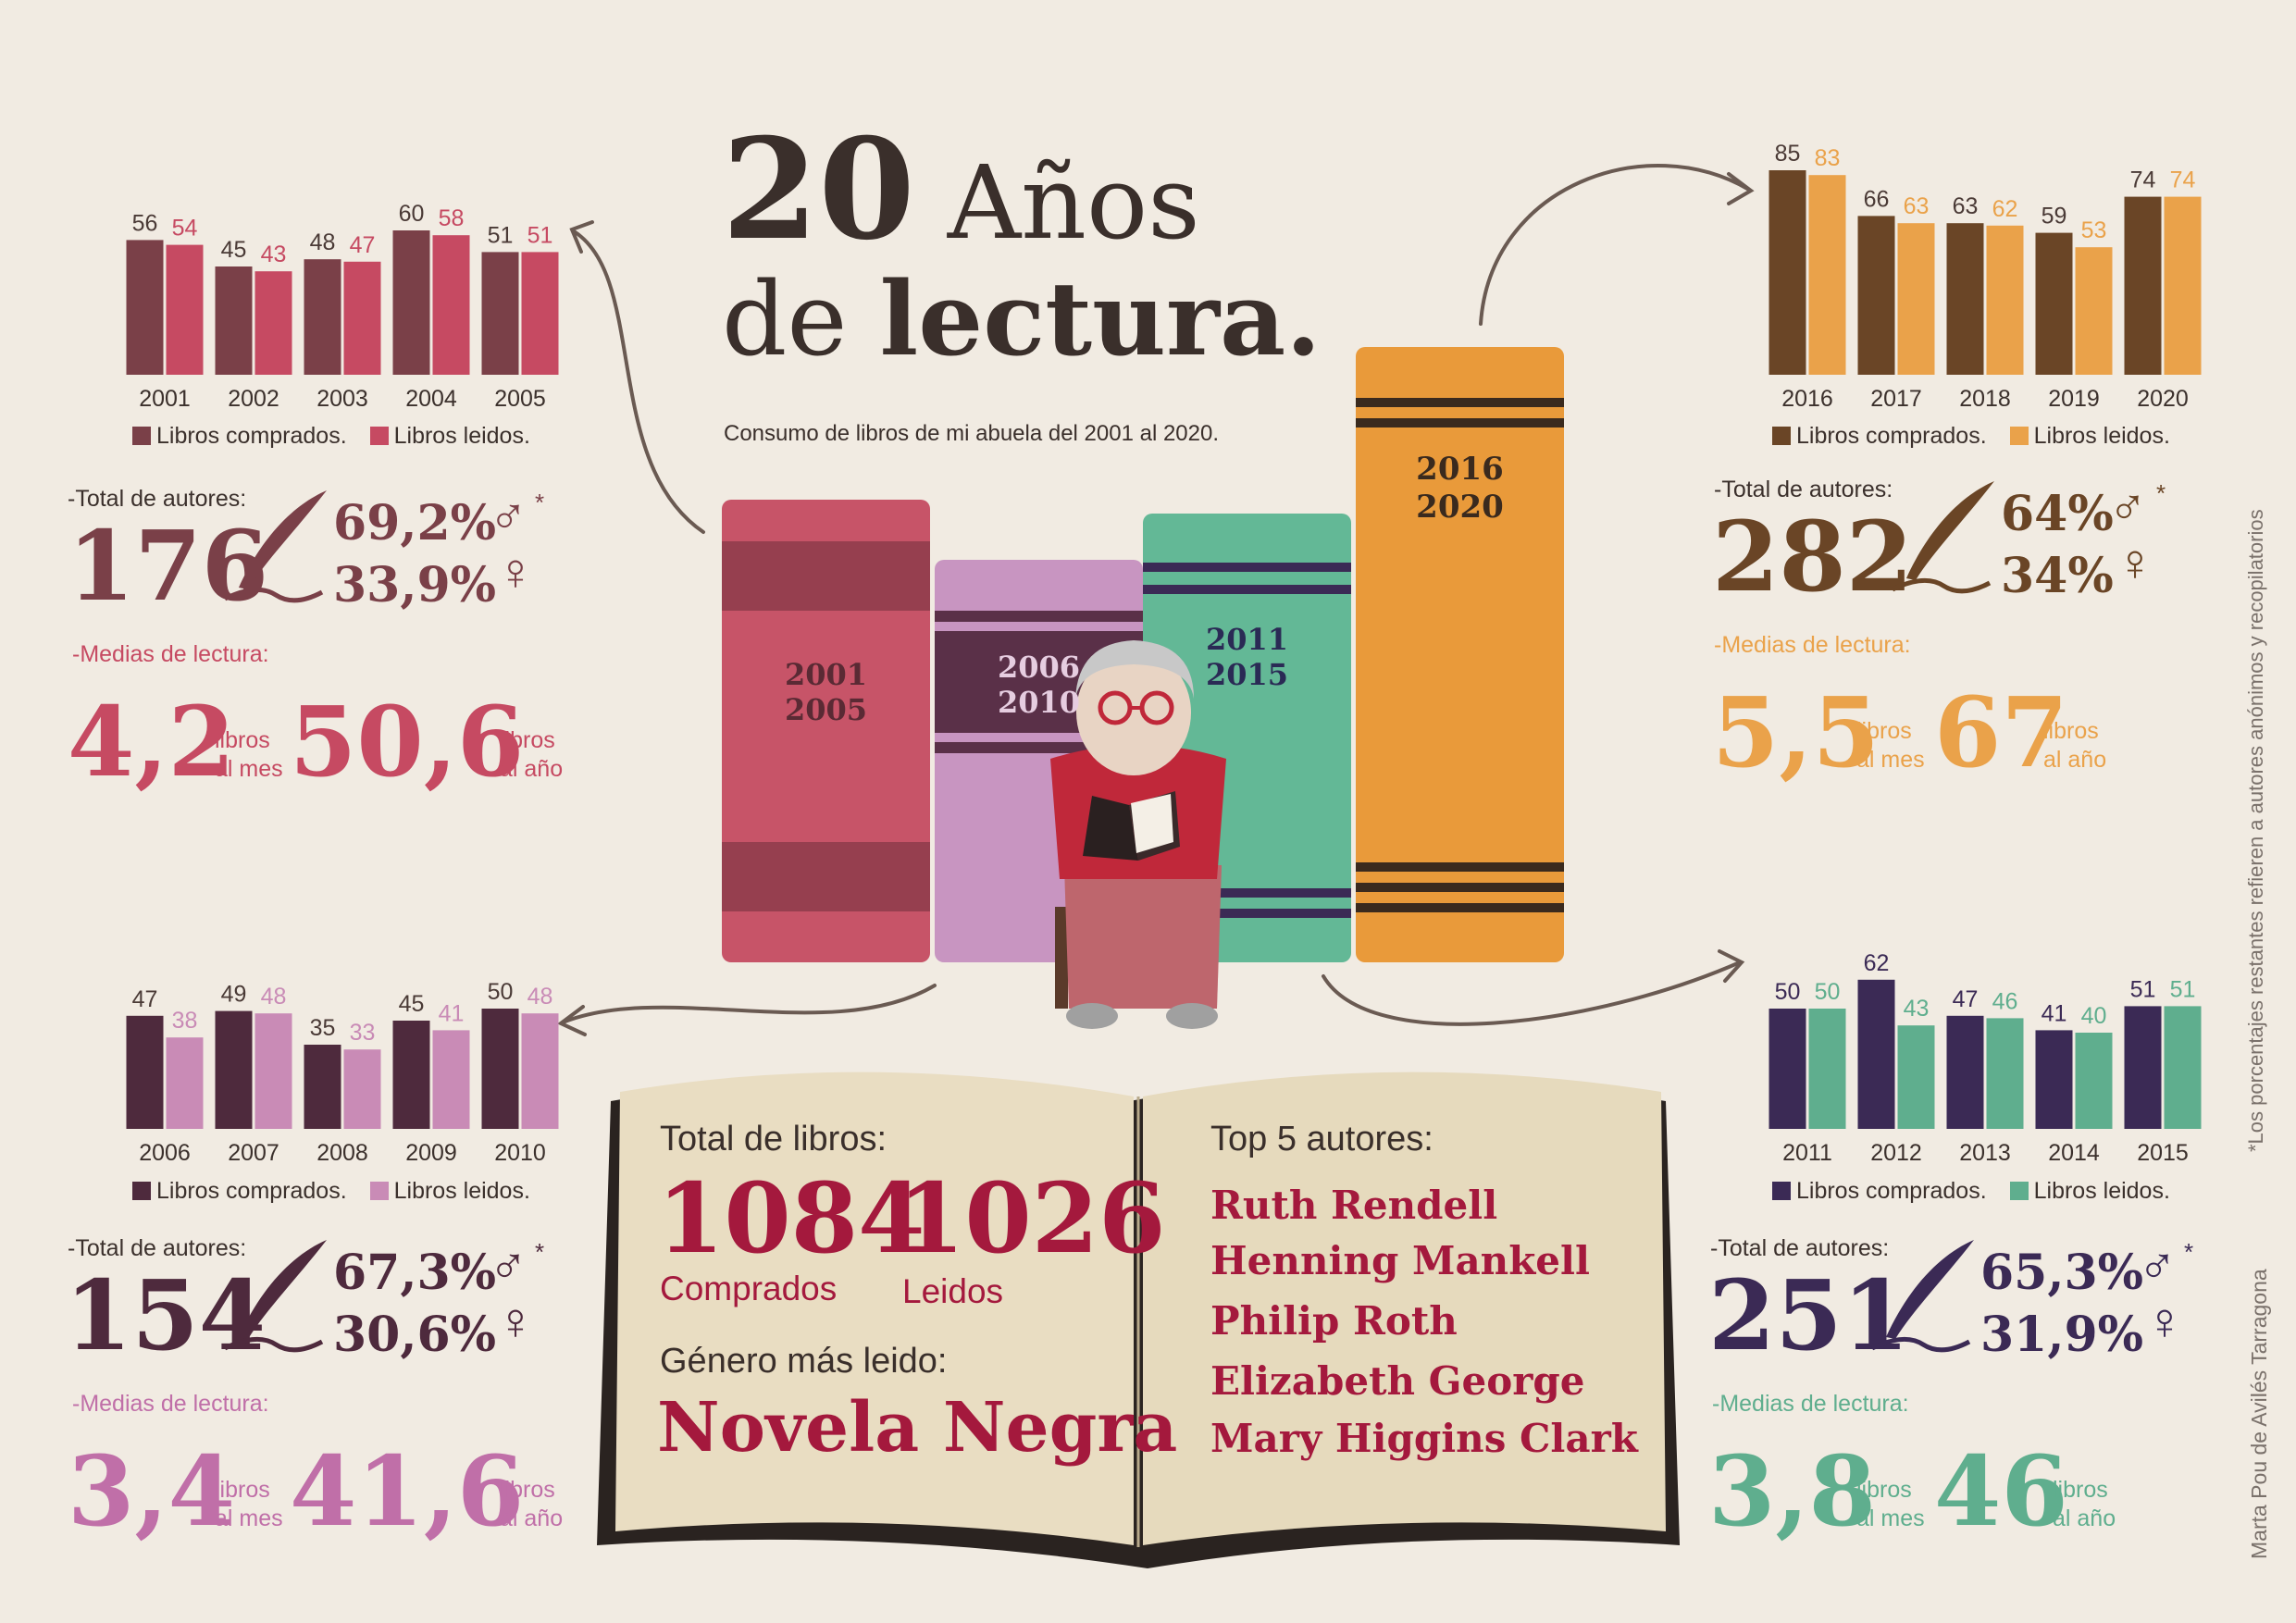  Describe the element at coordinates (1057, 202) in the screenshot. I see `title-word-anos: Años` at that location.